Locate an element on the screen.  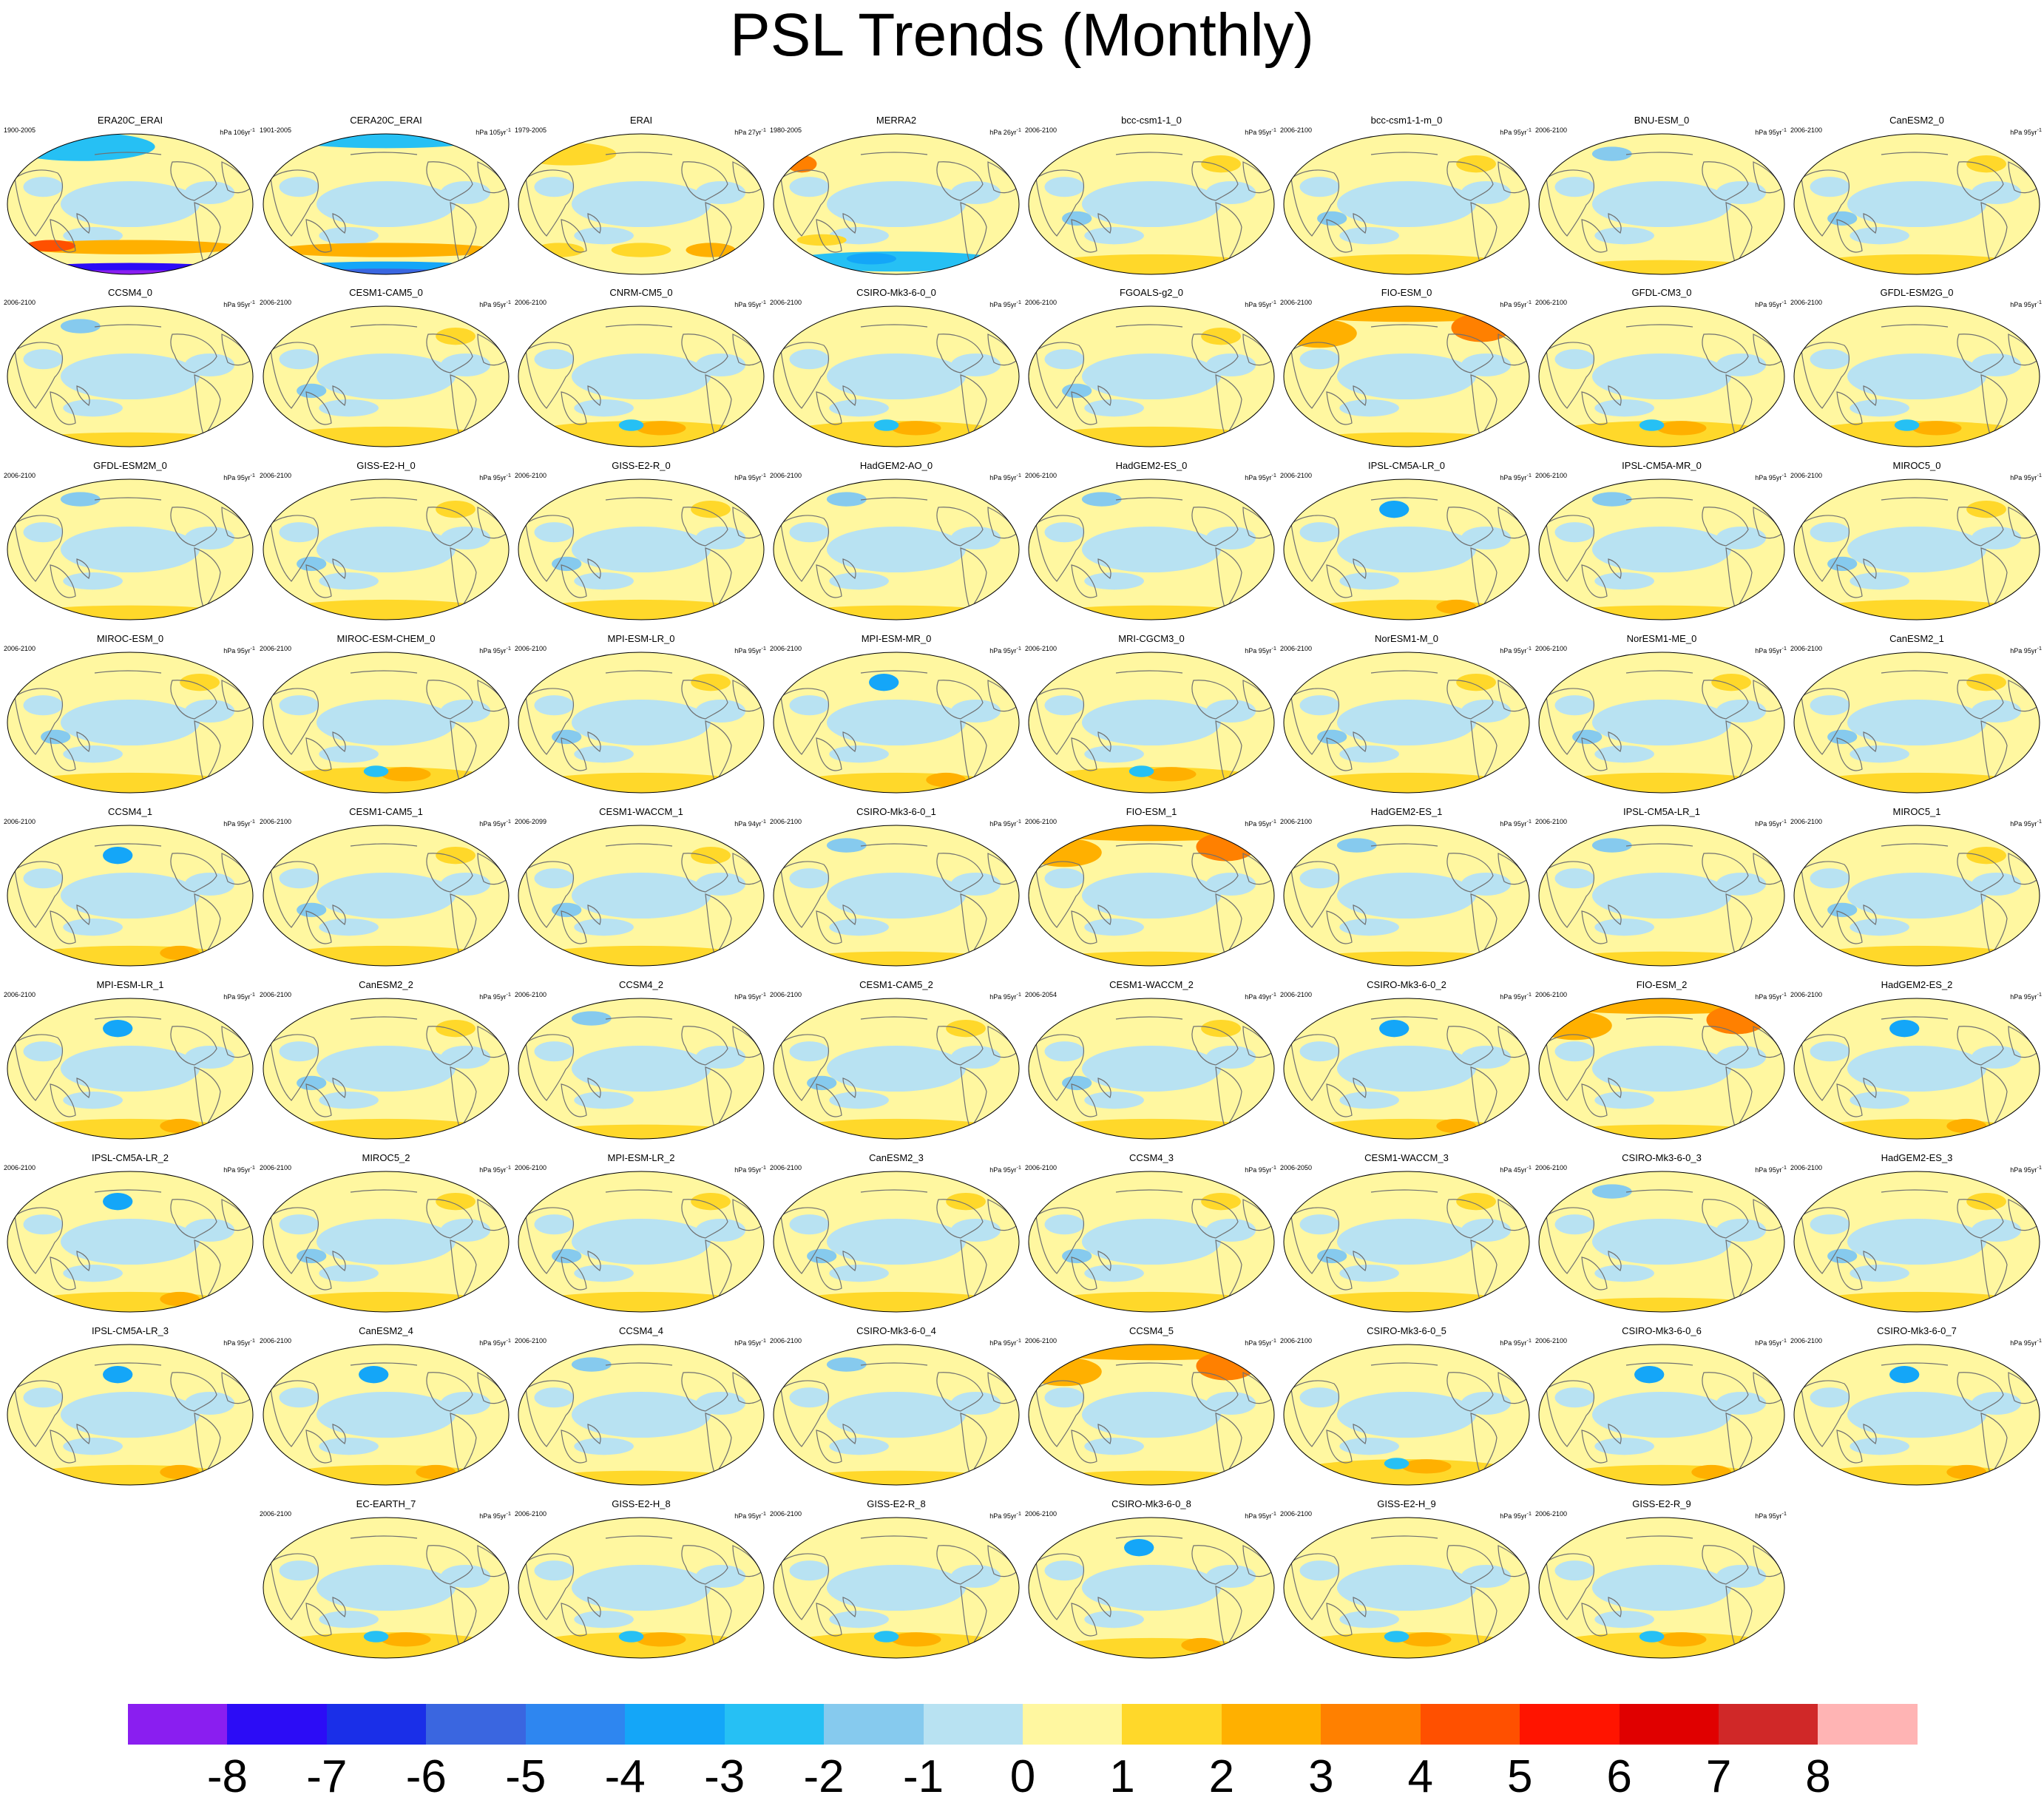
map-panel: MPI-ESM-LR_1 2006-2100 hPa 95yr-1 is located at coordinates (130, 1065).